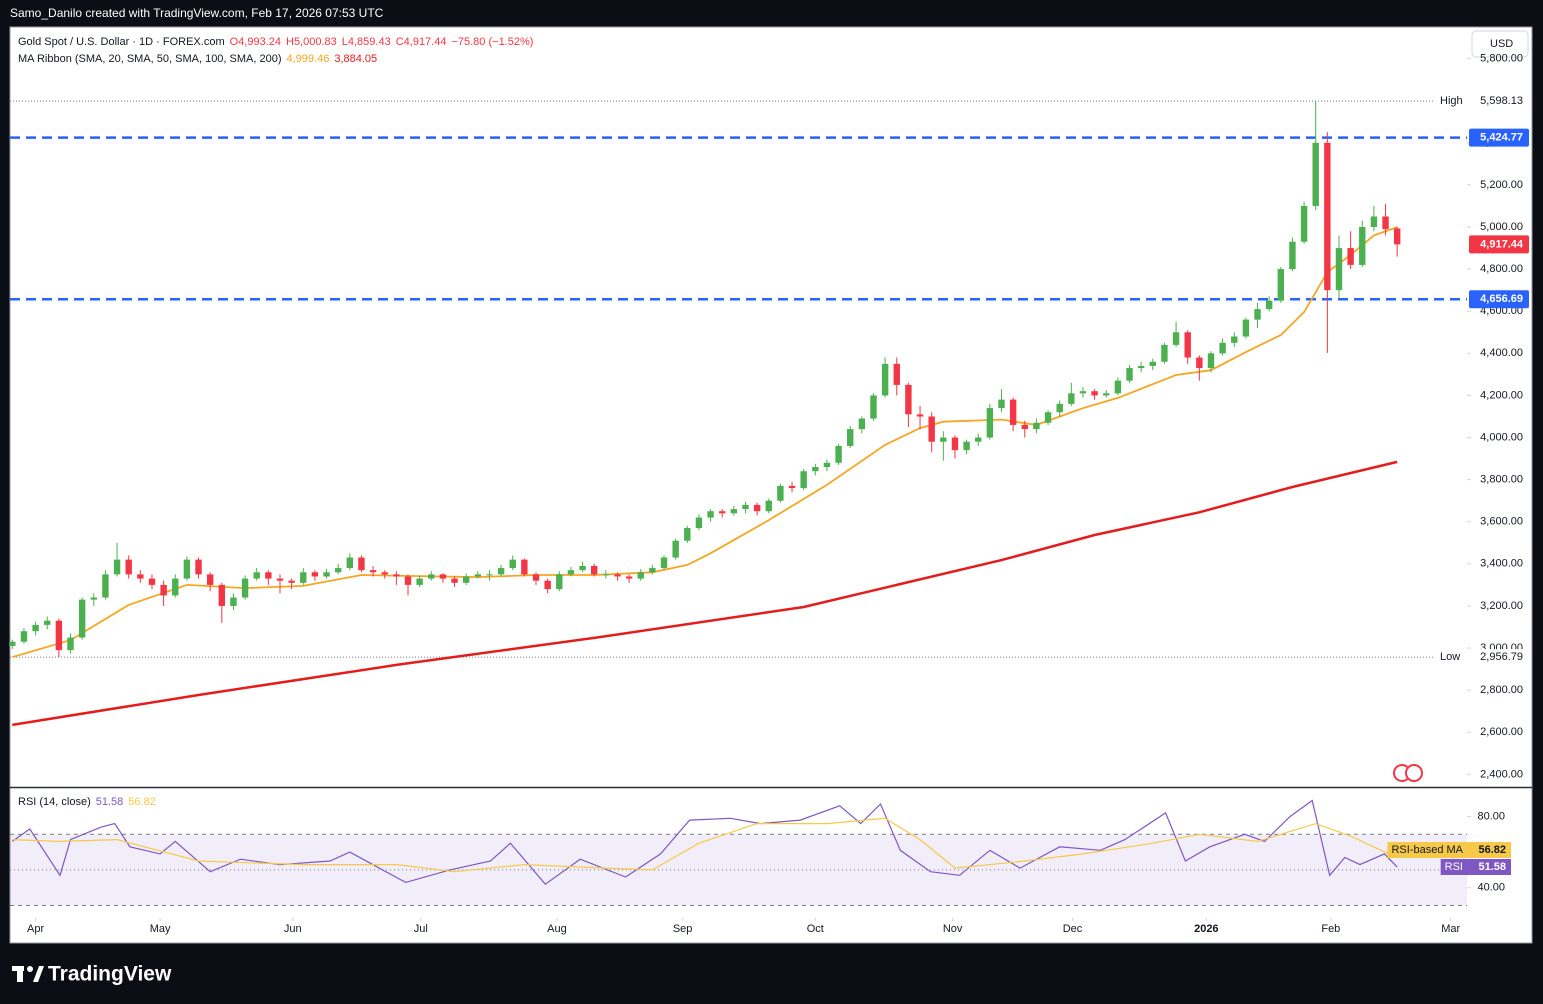 The width and height of the screenshot is (1543, 1004). What do you see at coordinates (1502, 244) in the screenshot?
I see `last-price-label: 4,917.44` at bounding box center [1502, 244].